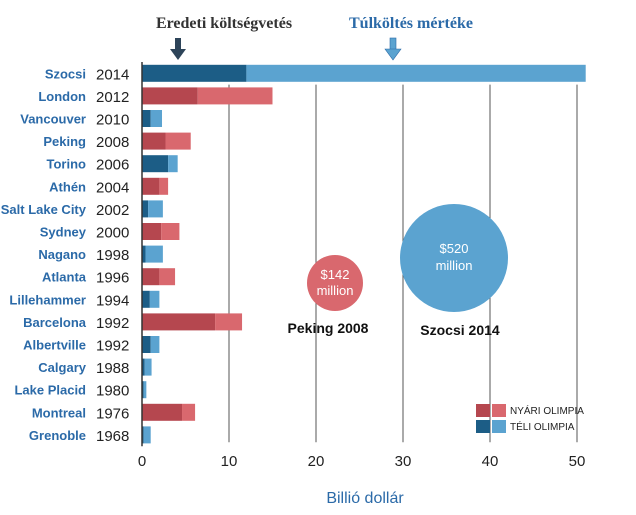 This screenshot has width=636, height=515. Describe the element at coordinates (316, 461) in the screenshot. I see `x-tick-label: 20` at that location.